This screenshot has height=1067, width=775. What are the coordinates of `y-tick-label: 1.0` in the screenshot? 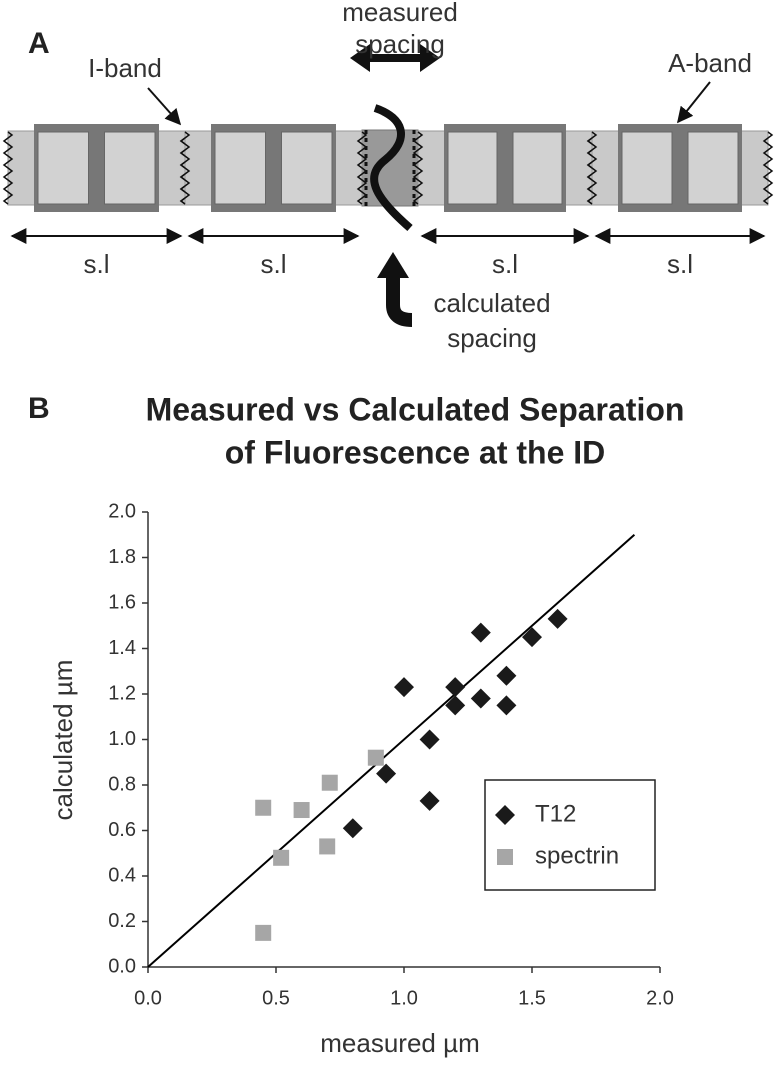 It's located at (122, 739).